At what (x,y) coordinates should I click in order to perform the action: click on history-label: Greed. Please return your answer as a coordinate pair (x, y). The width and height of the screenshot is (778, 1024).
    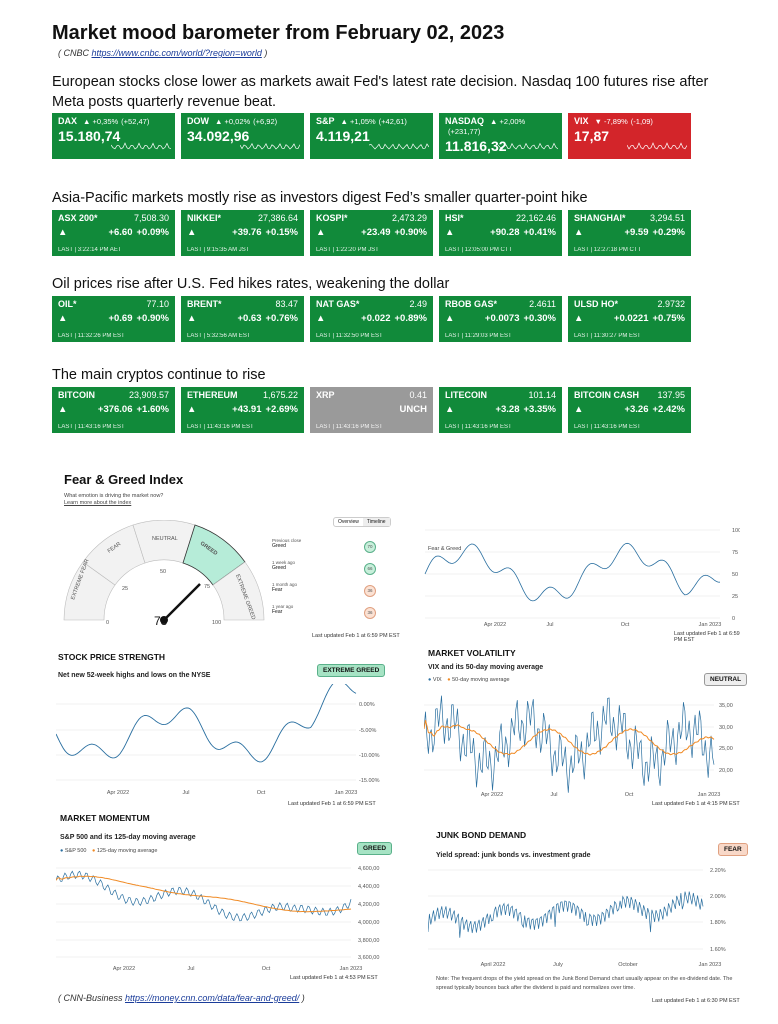
    Looking at the image, I should click on (279, 546).